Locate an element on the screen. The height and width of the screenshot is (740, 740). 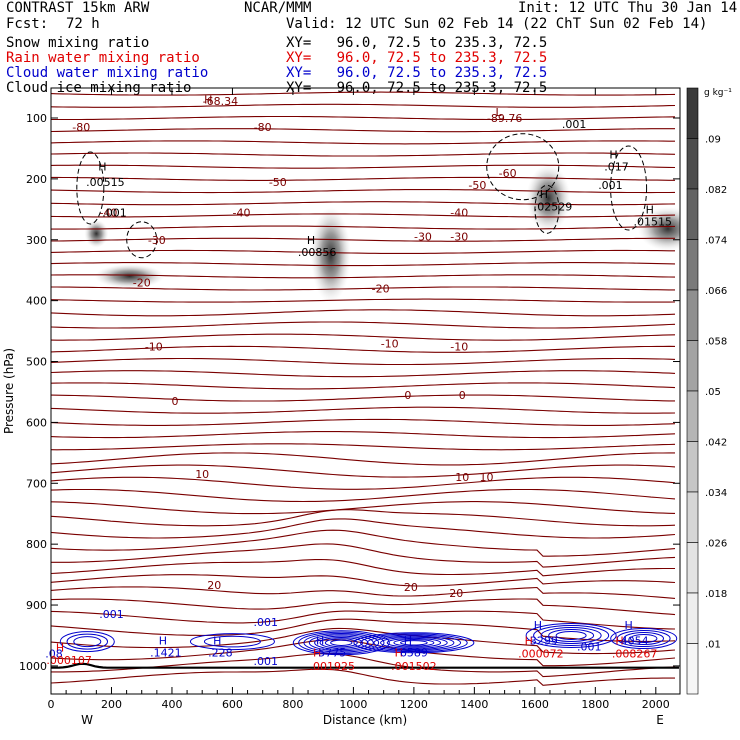
isotherm-label: -40 is located at coordinates (242, 212).